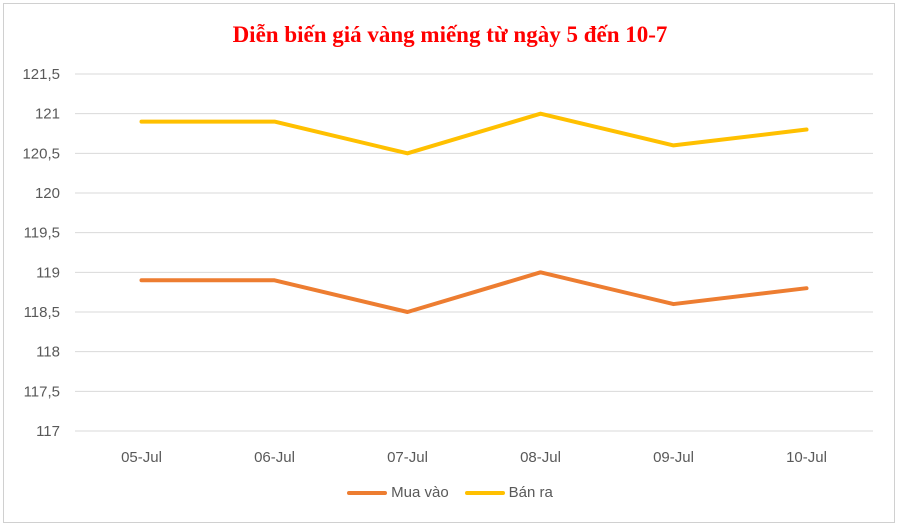  Describe the element at coordinates (450, 492) in the screenshot. I see `legend: Mua vào Bán ra` at that location.